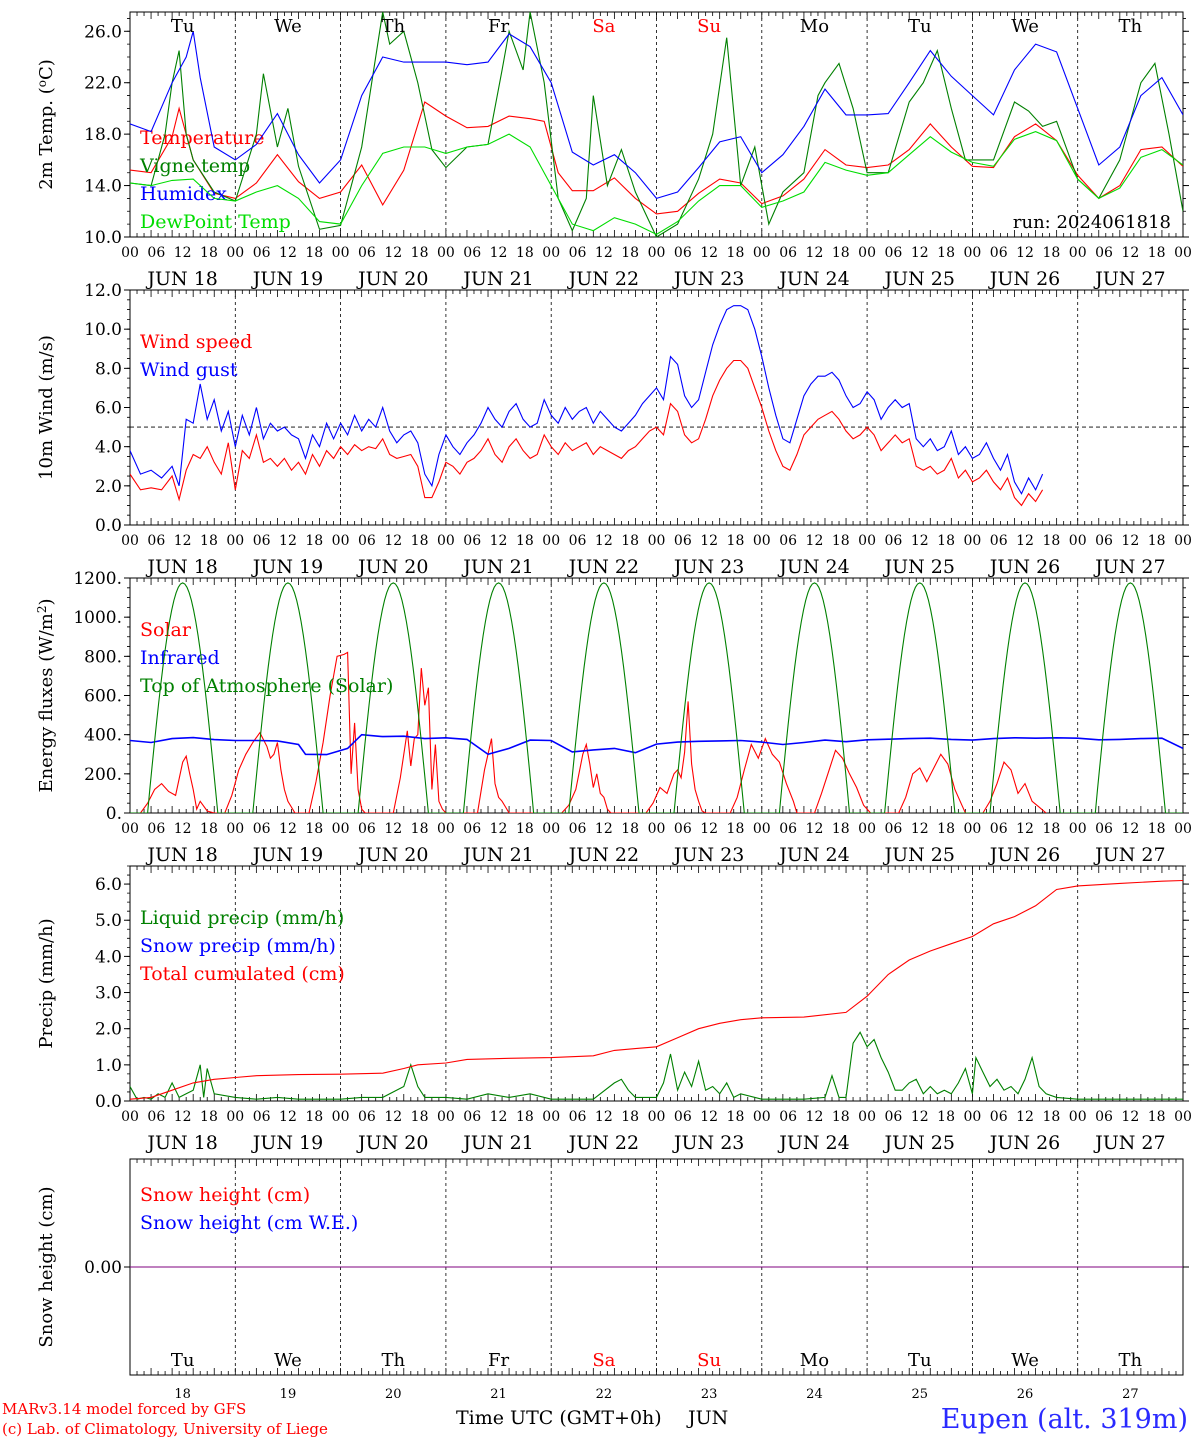 Image resolution: width=1194 pixels, height=1440 pixels. What do you see at coordinates (114, 814) in the screenshot?
I see `y-tick-label: 0.` at bounding box center [114, 814].